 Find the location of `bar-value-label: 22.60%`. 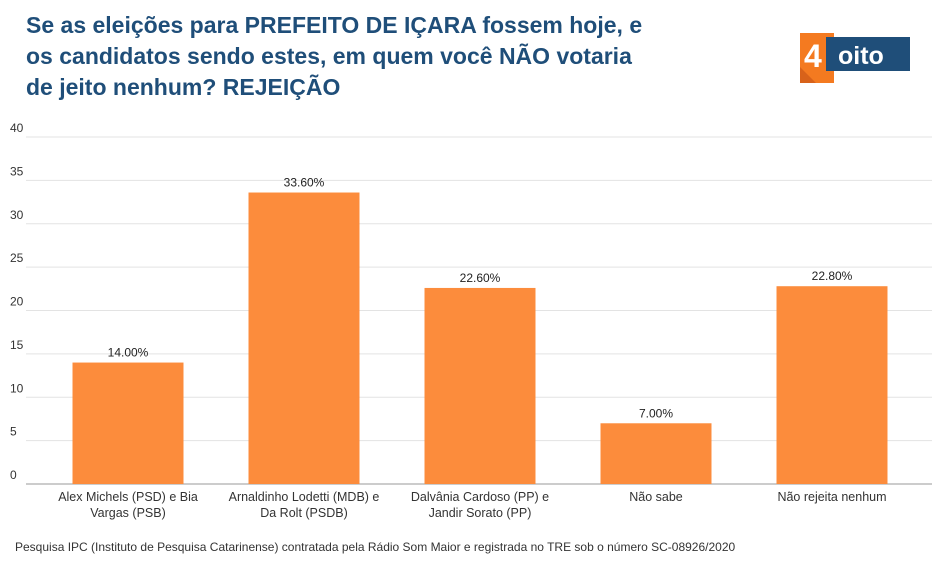

bar-value-label: 22.60% is located at coordinates (480, 278).